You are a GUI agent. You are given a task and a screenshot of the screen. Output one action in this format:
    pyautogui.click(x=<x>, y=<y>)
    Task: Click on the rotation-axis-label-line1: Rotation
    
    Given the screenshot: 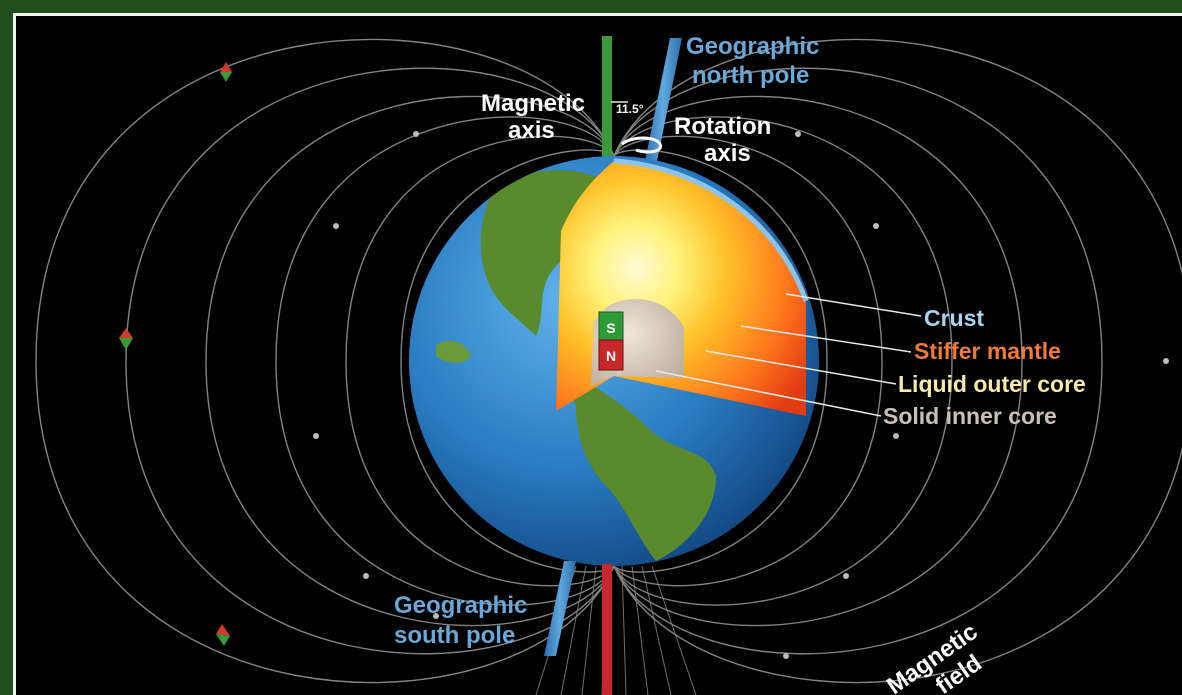 What is the action you would take?
    pyautogui.click(x=722, y=126)
    